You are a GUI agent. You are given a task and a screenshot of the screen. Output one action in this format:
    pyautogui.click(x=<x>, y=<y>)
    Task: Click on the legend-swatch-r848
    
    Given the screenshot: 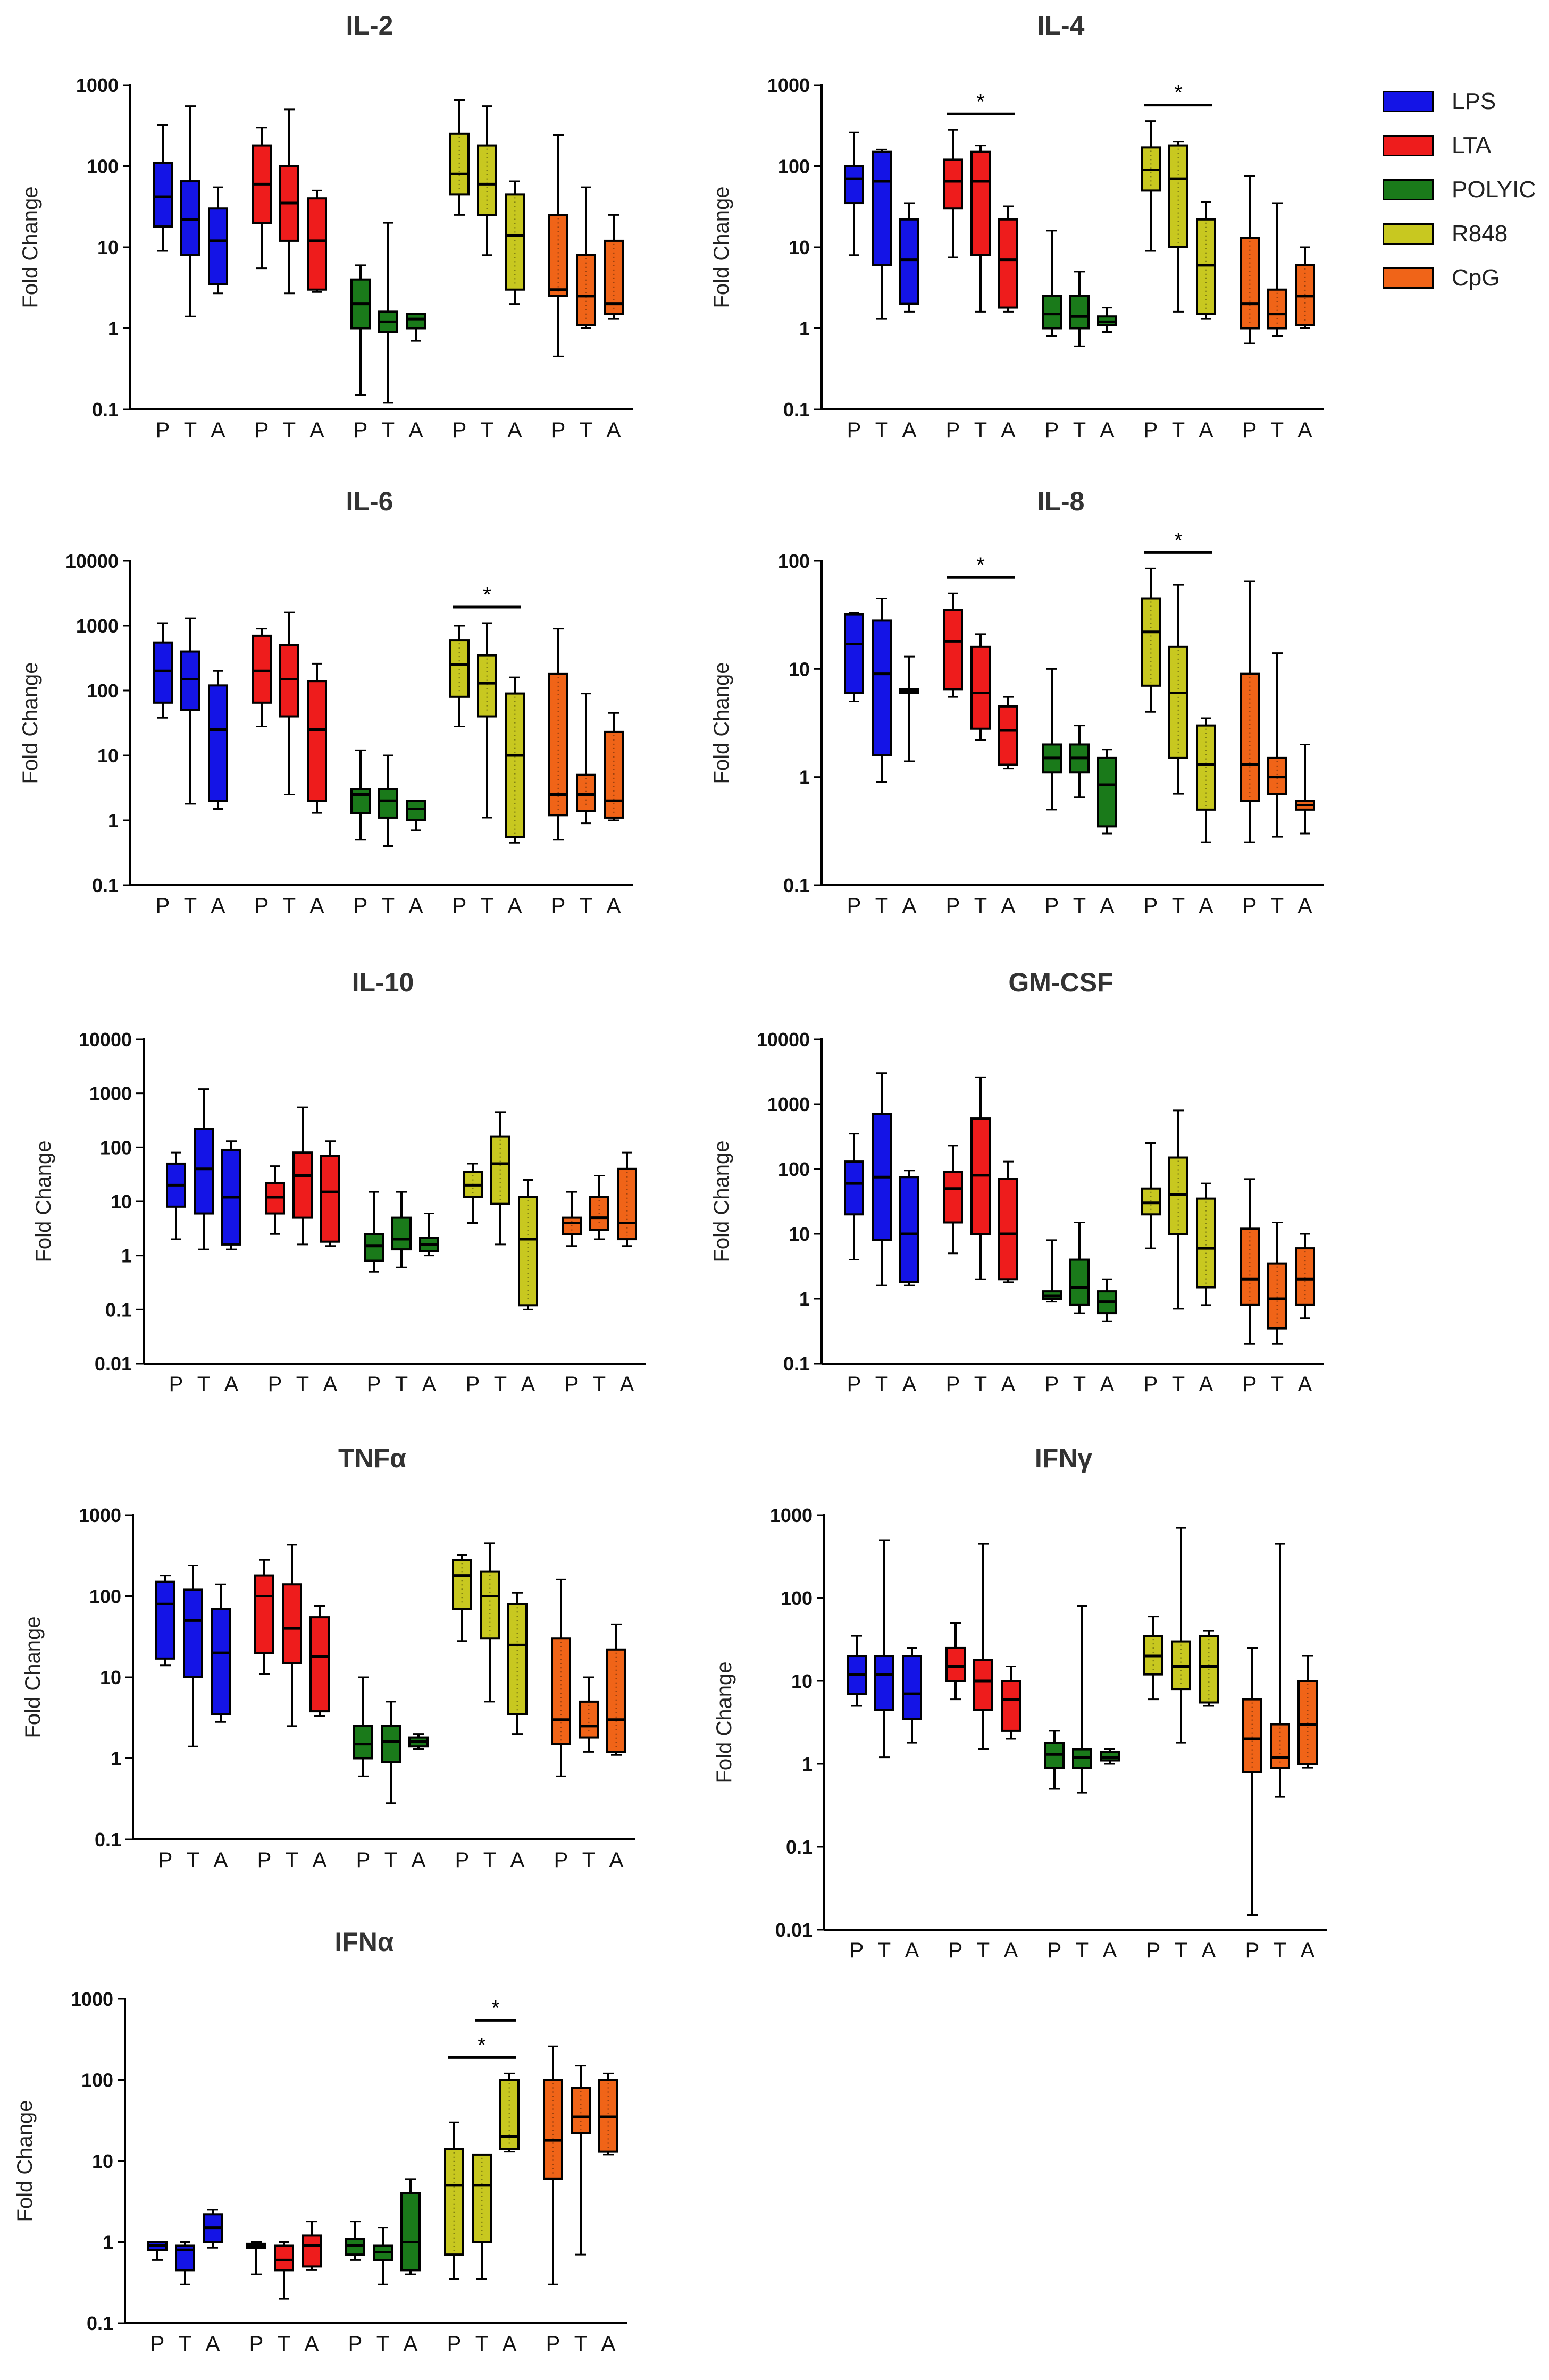 What is the action you would take?
    pyautogui.click(x=1409, y=234)
    